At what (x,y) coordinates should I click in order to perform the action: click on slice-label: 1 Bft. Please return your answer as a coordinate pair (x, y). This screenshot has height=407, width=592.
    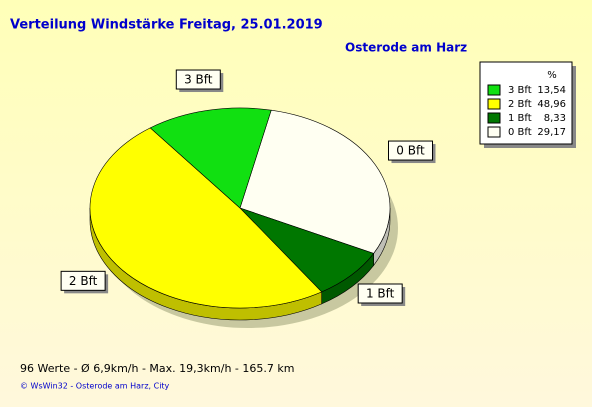
    Looking at the image, I should click on (380, 293).